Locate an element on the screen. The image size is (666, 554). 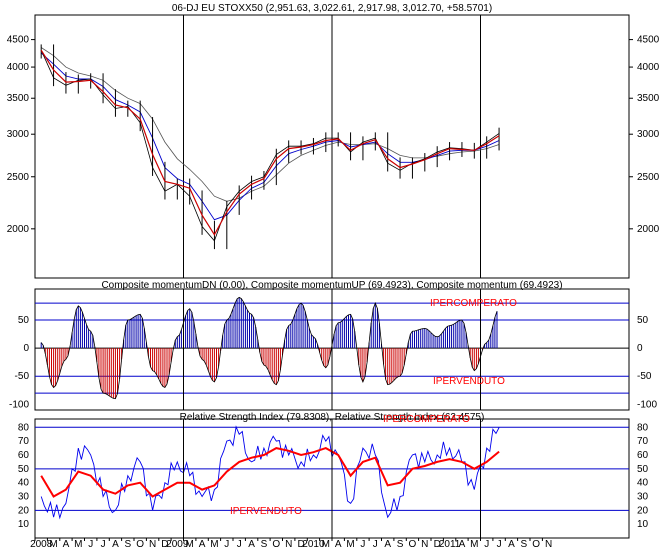
x-tick-label: 2010 is located at coordinates (313, 544).